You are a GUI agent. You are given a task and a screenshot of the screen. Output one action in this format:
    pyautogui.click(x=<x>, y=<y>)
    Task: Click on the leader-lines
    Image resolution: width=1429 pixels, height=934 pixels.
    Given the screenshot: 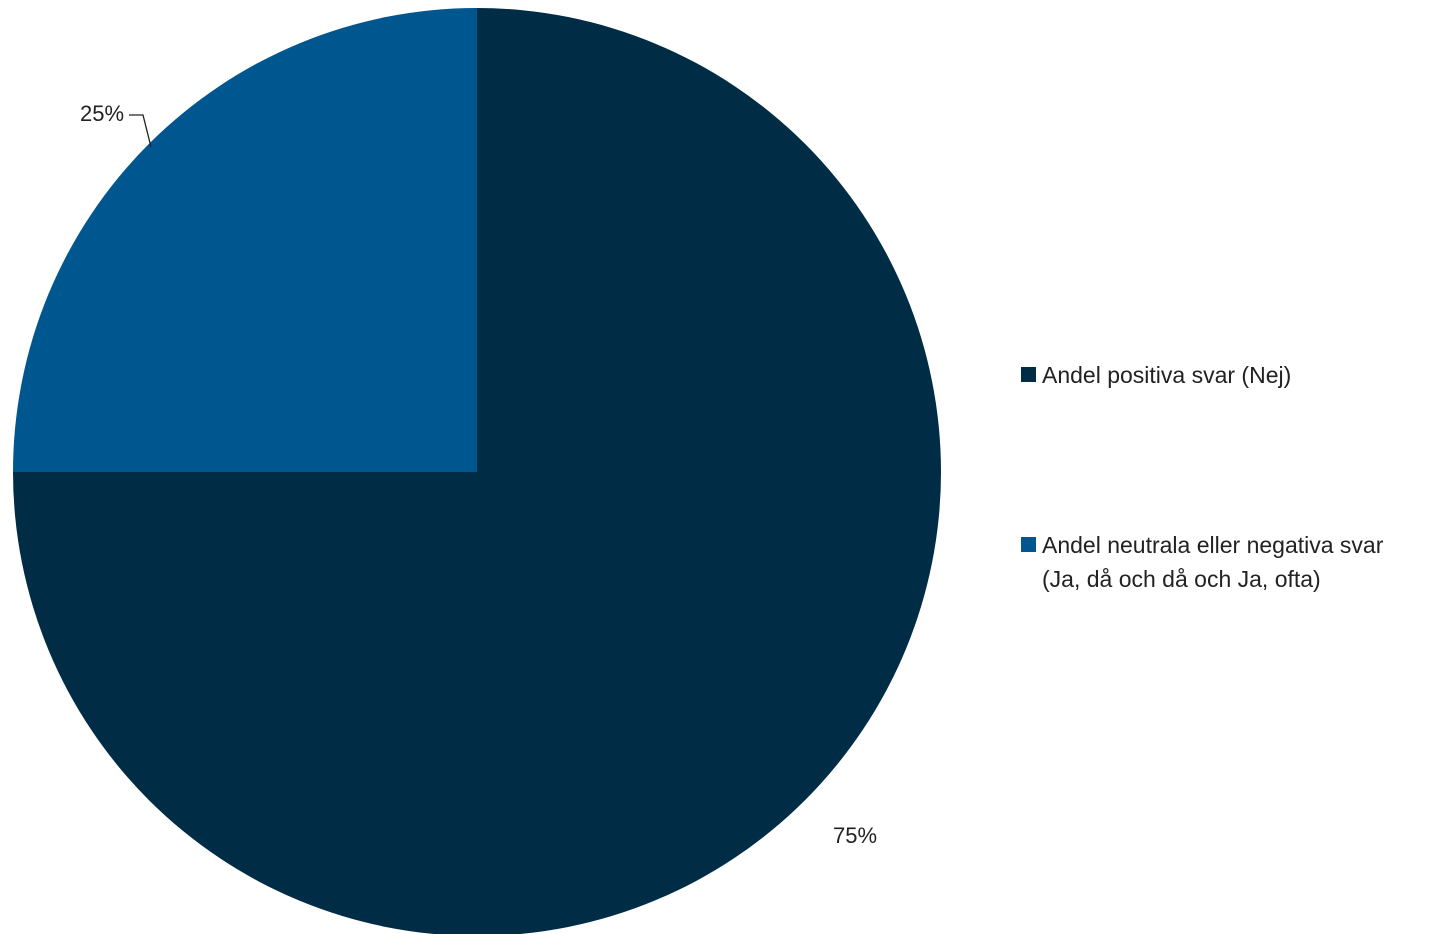 What is the action you would take?
    pyautogui.click(x=140, y=131)
    